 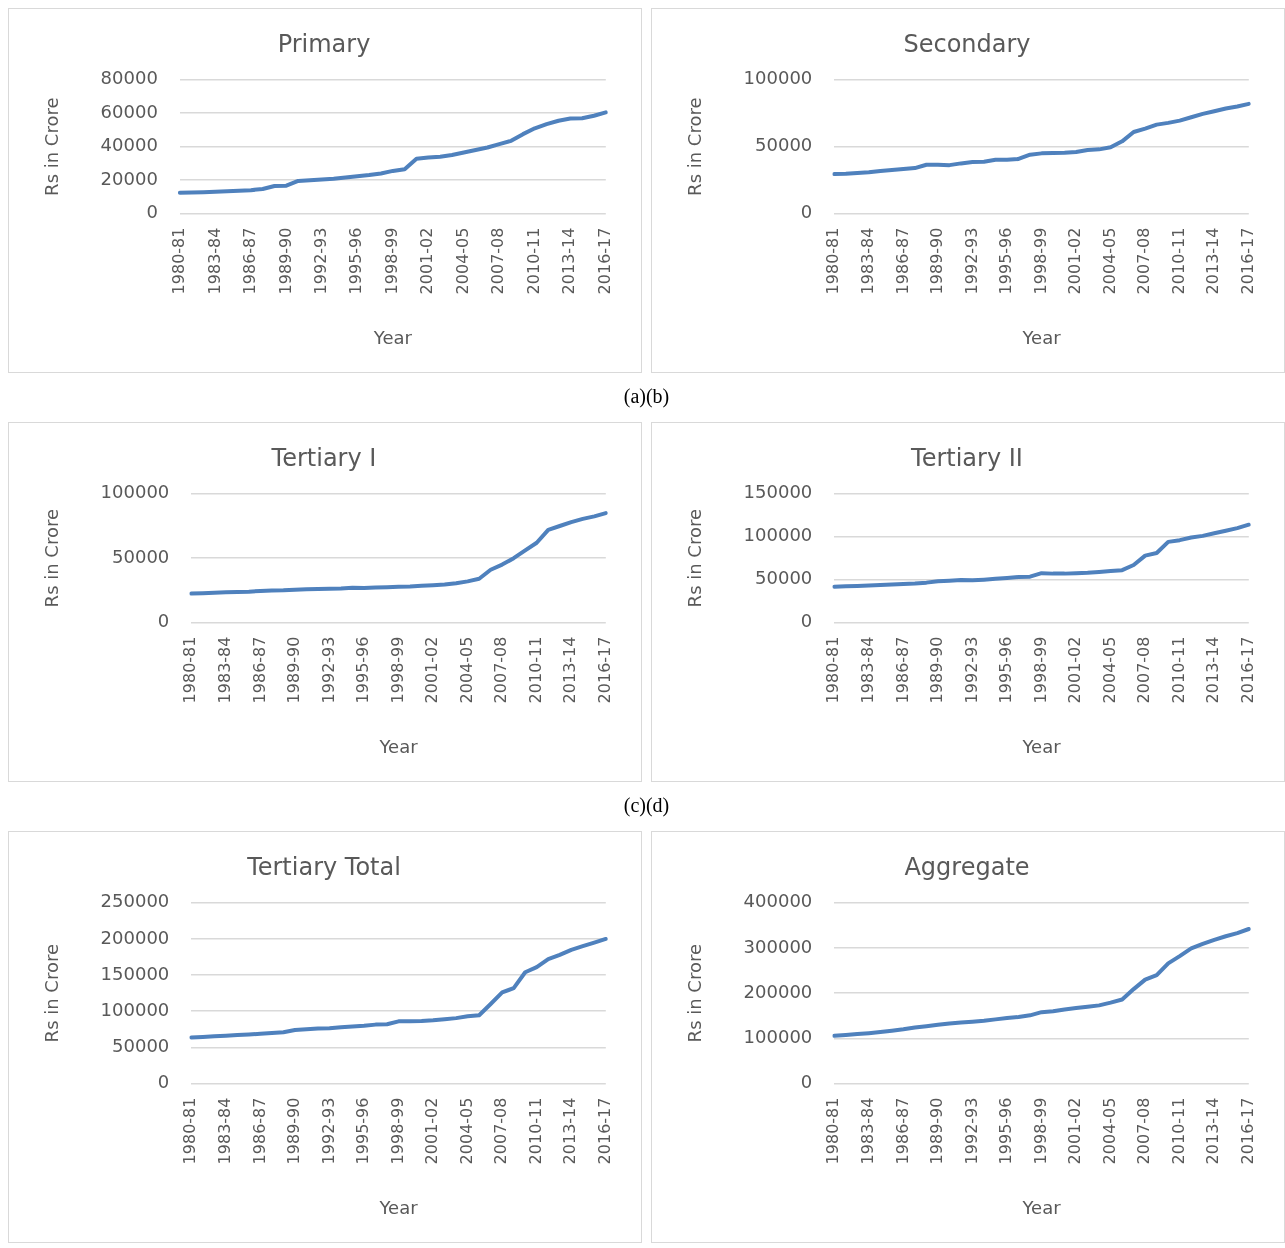 I want to click on chart-title: Tertiary II, so click(x=966, y=457).